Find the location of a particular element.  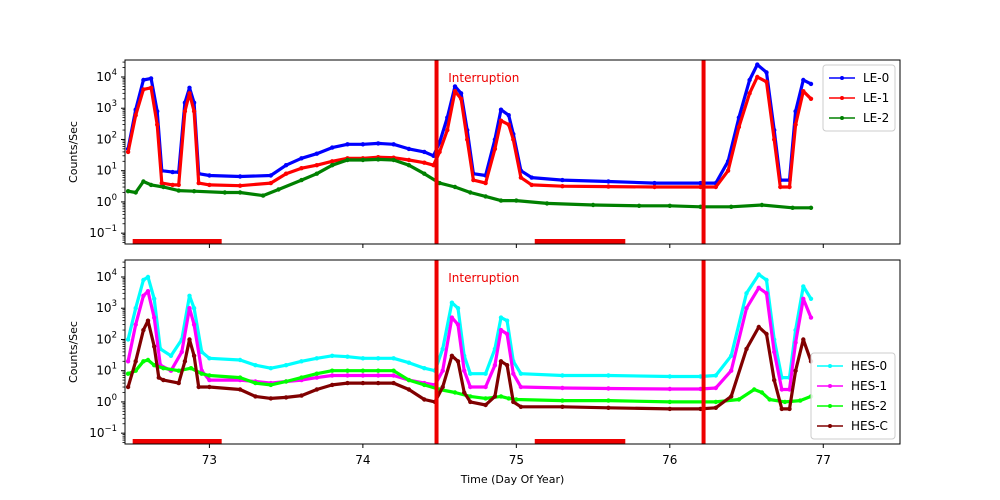

y-tick-label: 10² is located at coordinates (106, 338).